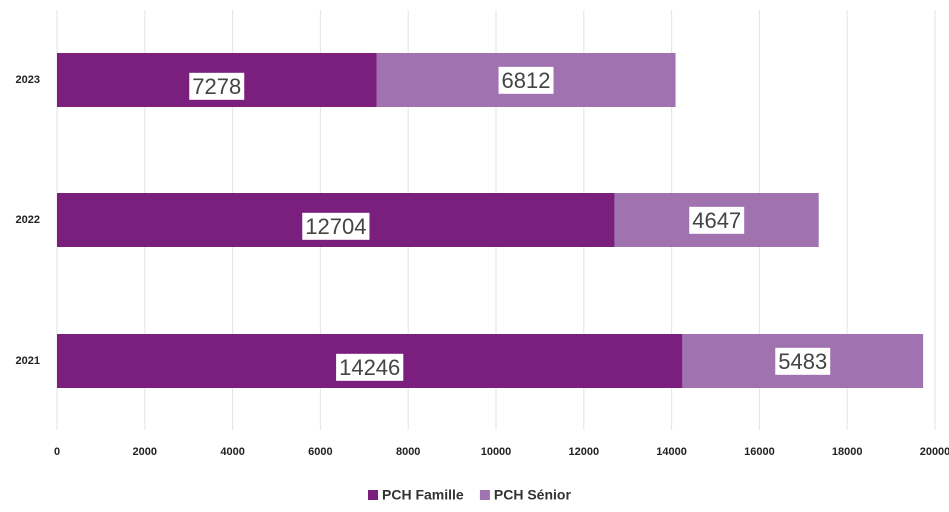 Image resolution: width=949 pixels, height=512 pixels. I want to click on value-label: 5483, so click(802, 361).